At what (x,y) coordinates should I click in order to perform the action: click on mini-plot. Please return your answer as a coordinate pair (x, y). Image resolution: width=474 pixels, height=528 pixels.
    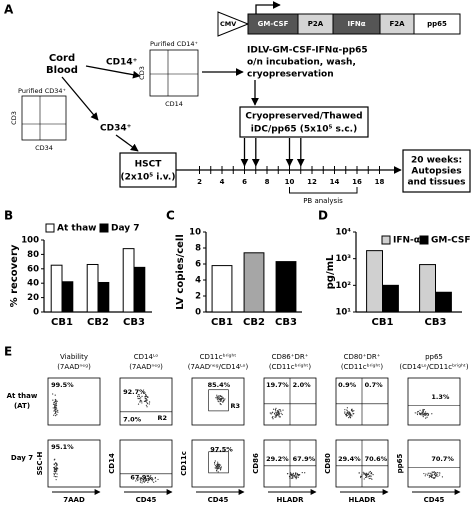
    Looking at the image, I should click on (44, 118).